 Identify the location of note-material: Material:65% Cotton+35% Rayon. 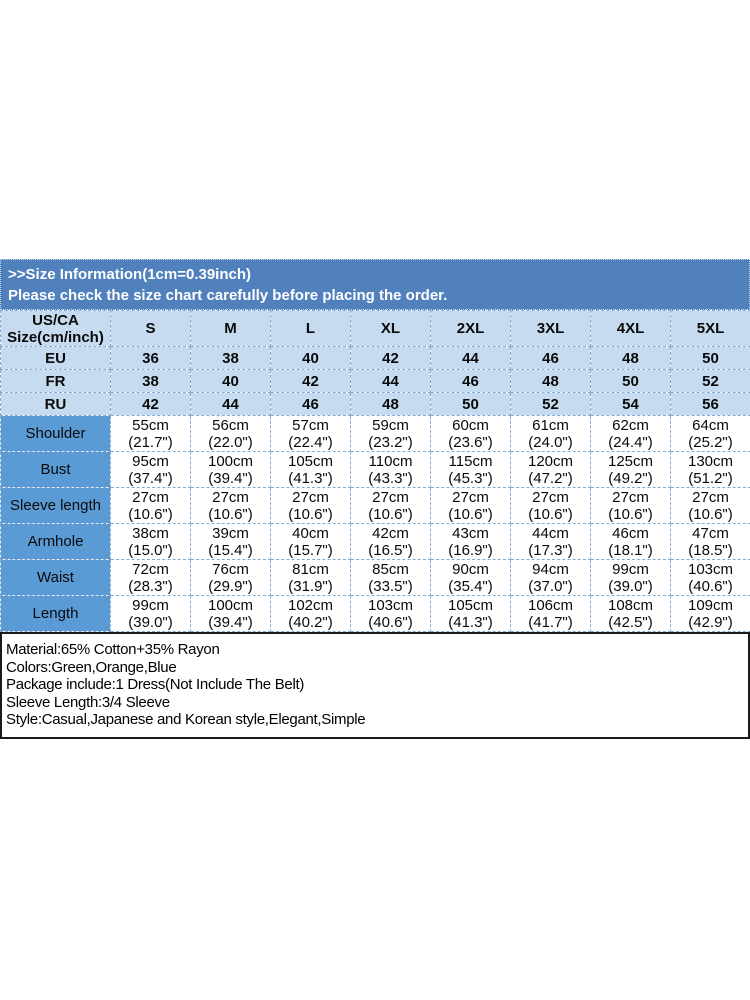
(113, 649).